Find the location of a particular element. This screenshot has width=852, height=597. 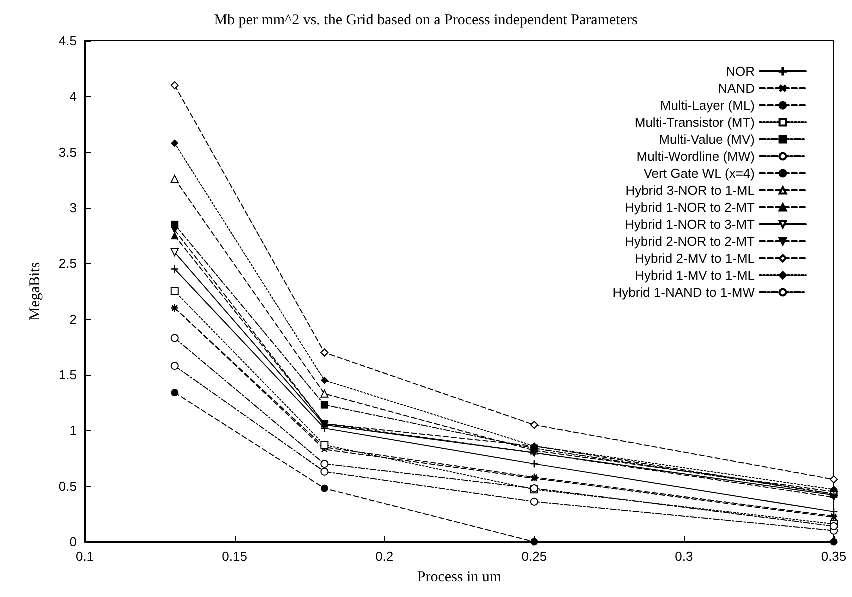

legend-label: Vert Gate WL (x=4) is located at coordinates (699, 173).